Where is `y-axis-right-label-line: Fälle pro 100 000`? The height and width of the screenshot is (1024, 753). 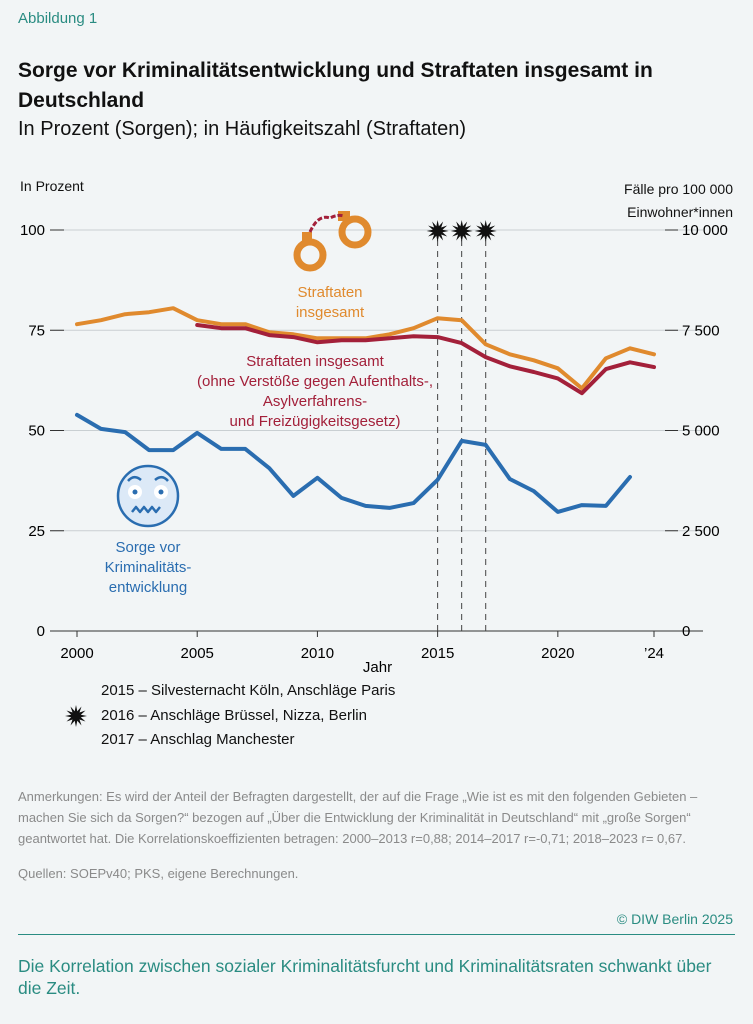
y-axis-right-label-line: Fälle pro 100 000 is located at coordinates (678, 189).